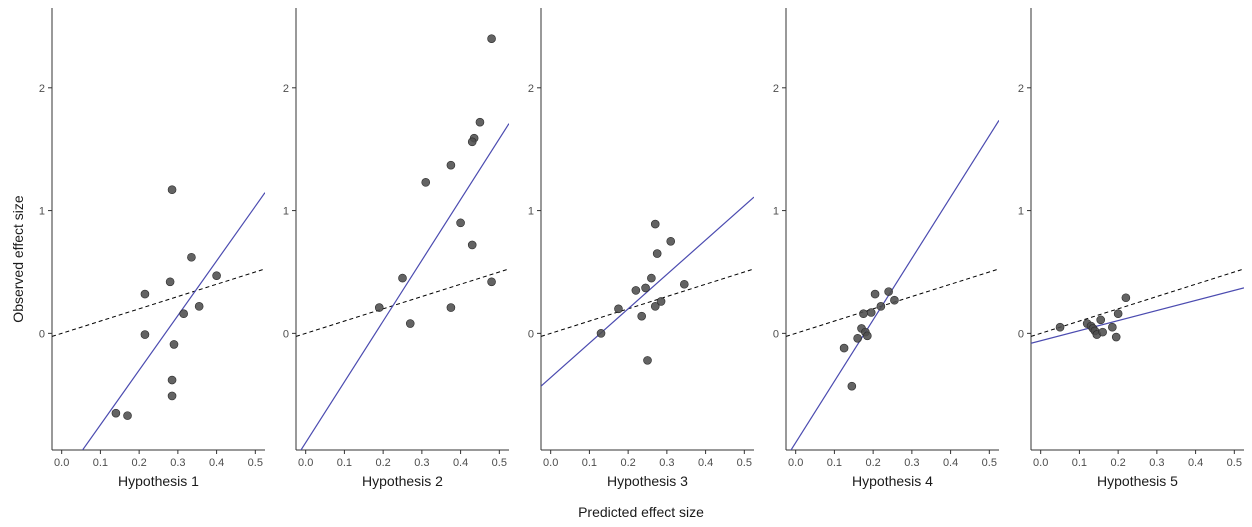  I want to click on x-axis-title: Predicted effect size, so click(641, 512).